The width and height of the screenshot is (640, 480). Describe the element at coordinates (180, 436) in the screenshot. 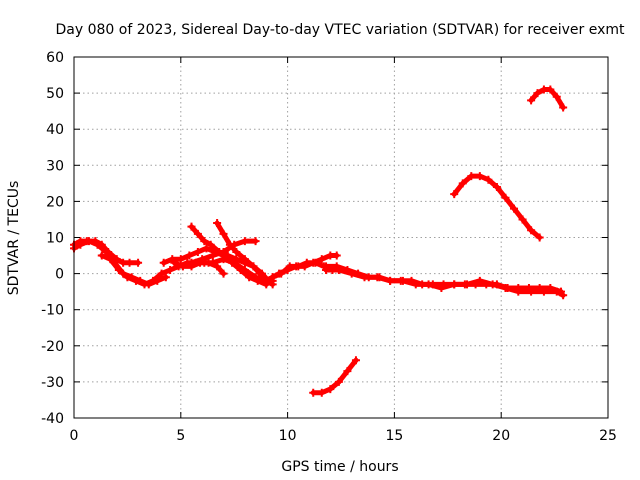

I see `x-tick-label: 5` at that location.